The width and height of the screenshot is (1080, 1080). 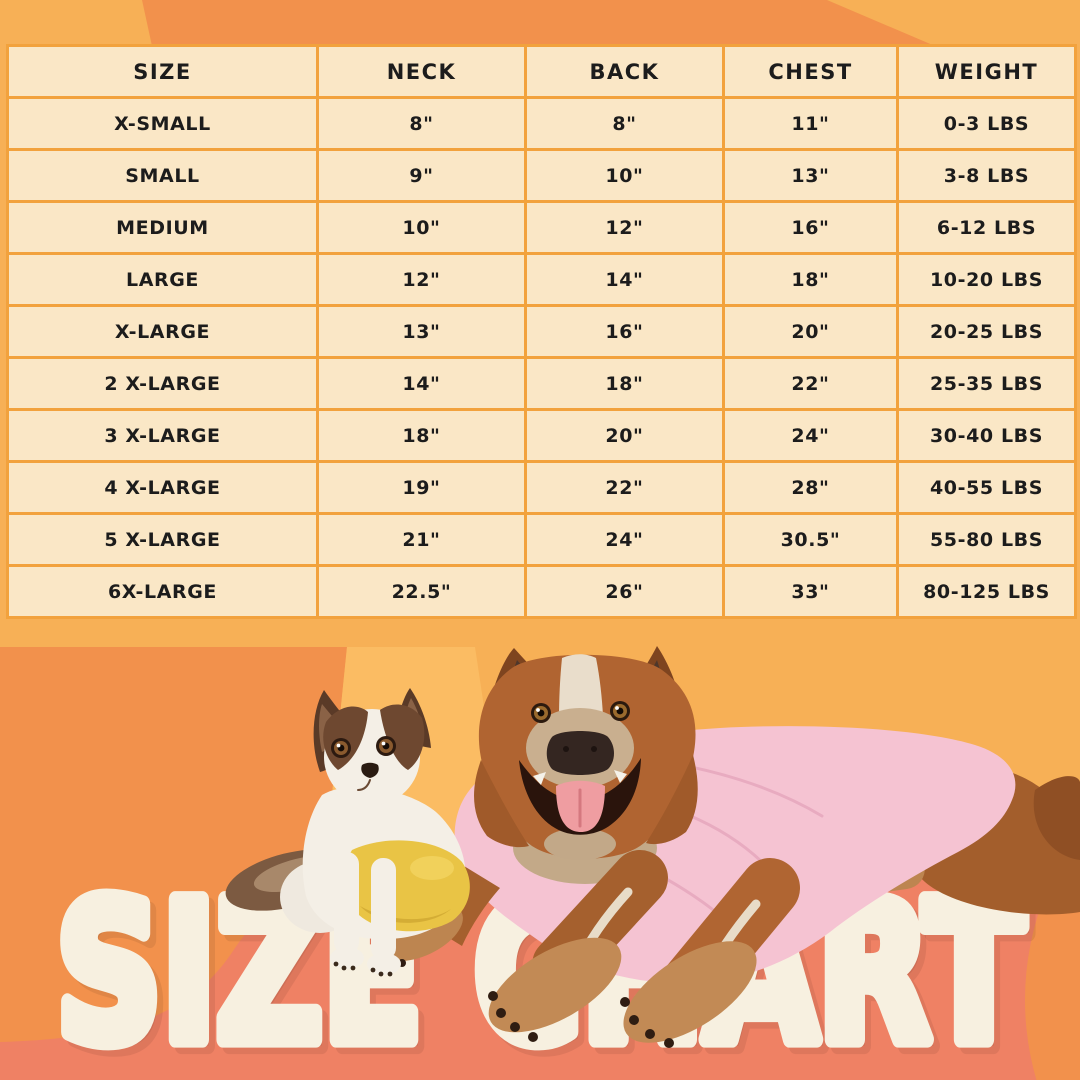 What do you see at coordinates (421, 71) in the screenshot?
I see `column-header: NECK` at bounding box center [421, 71].